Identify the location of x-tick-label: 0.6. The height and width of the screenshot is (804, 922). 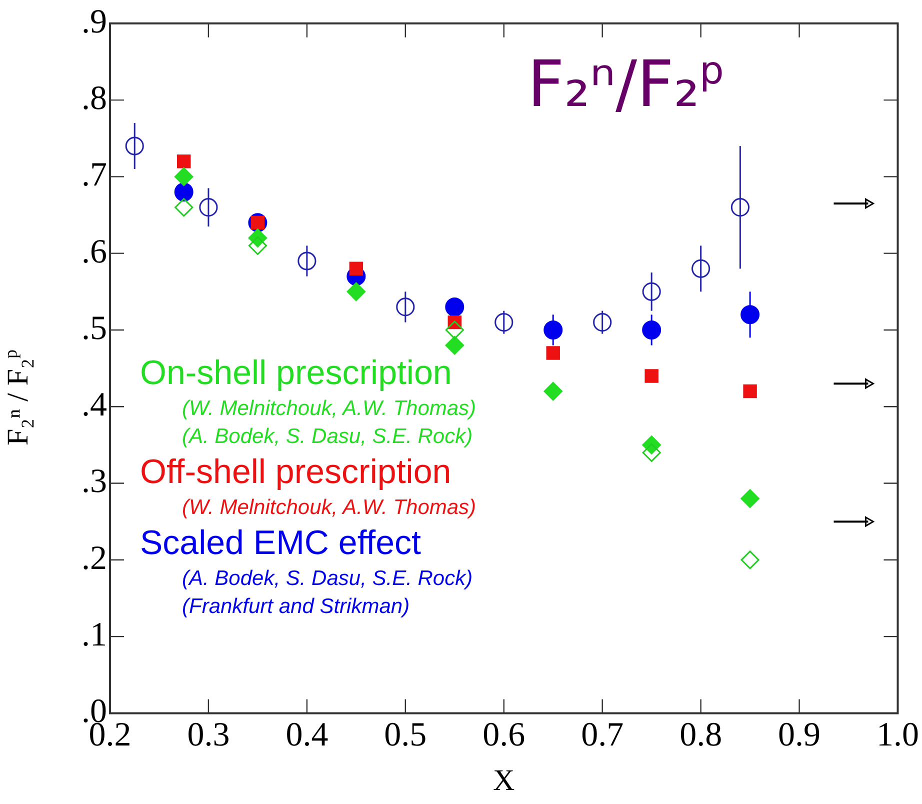
(504, 735).